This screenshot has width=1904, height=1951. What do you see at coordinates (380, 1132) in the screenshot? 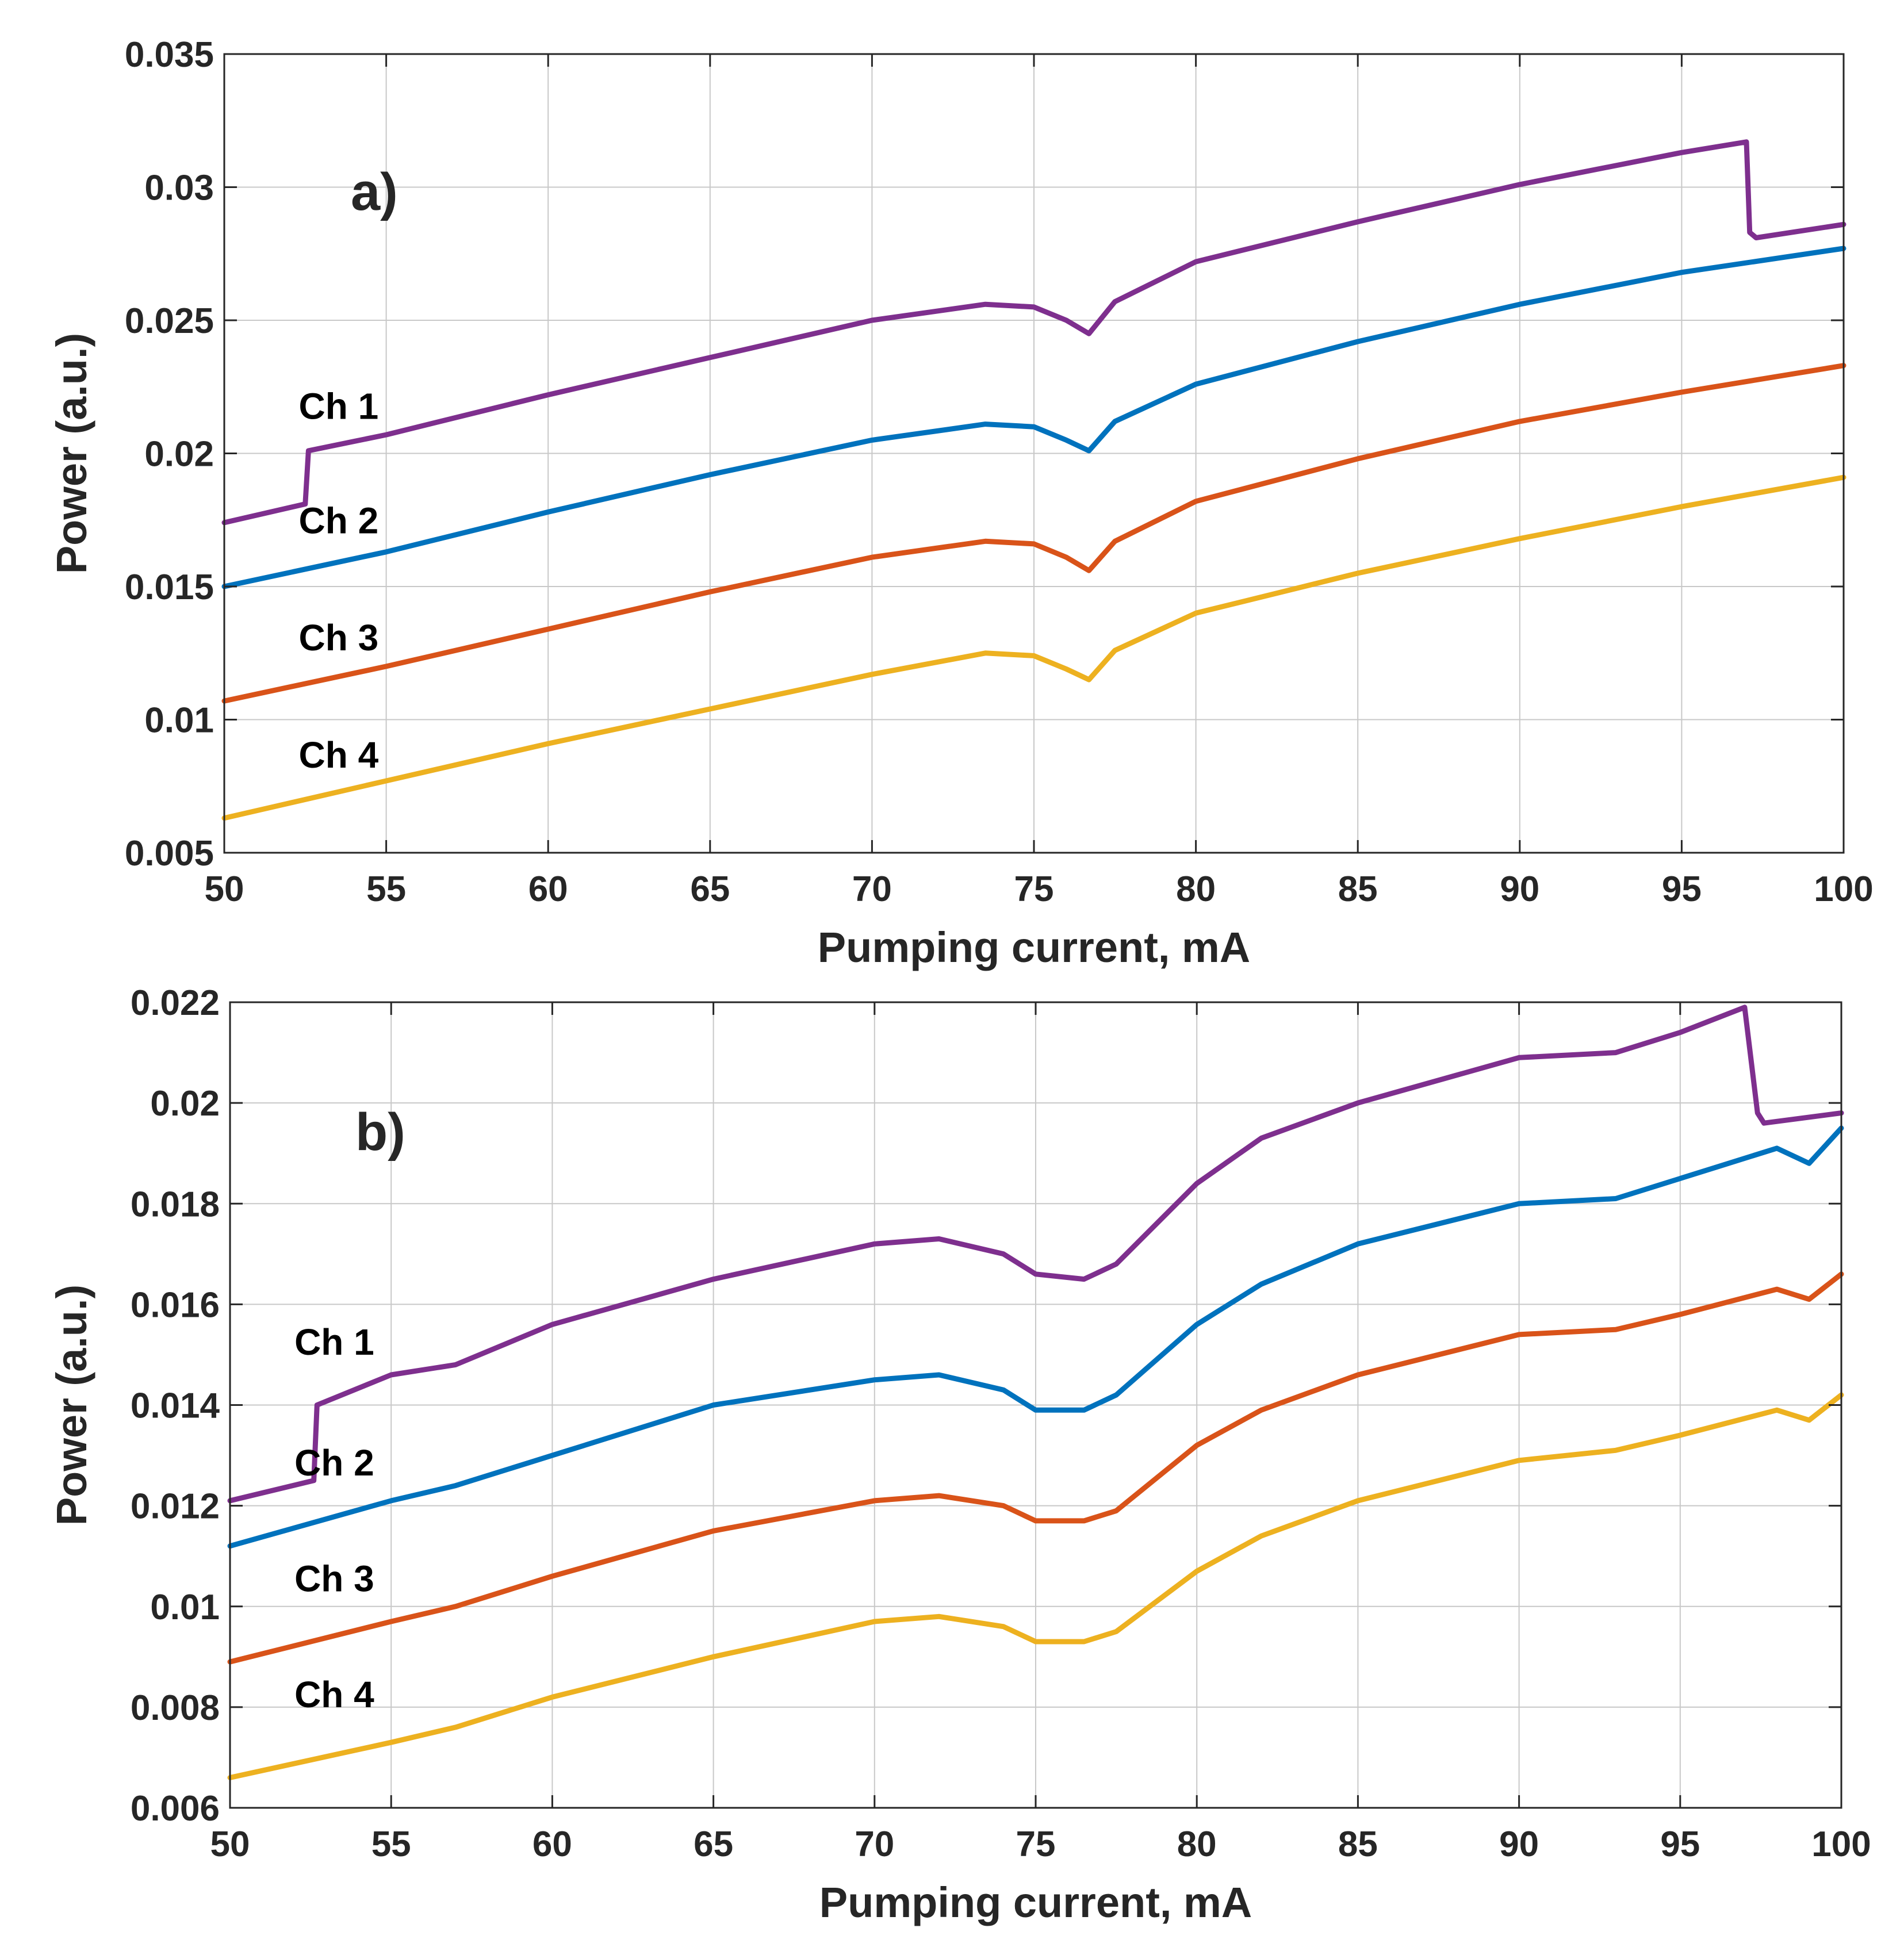
I see `panel-label: b)` at bounding box center [380, 1132].